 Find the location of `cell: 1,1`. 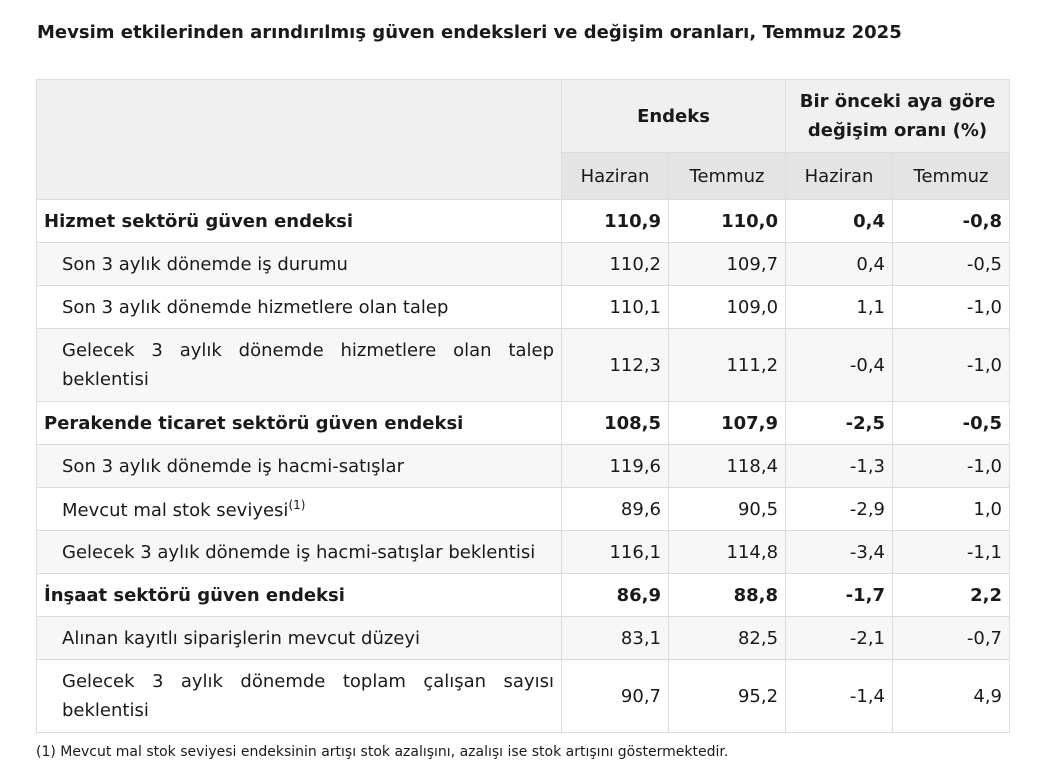

cell: 1,1 is located at coordinates (839, 307).